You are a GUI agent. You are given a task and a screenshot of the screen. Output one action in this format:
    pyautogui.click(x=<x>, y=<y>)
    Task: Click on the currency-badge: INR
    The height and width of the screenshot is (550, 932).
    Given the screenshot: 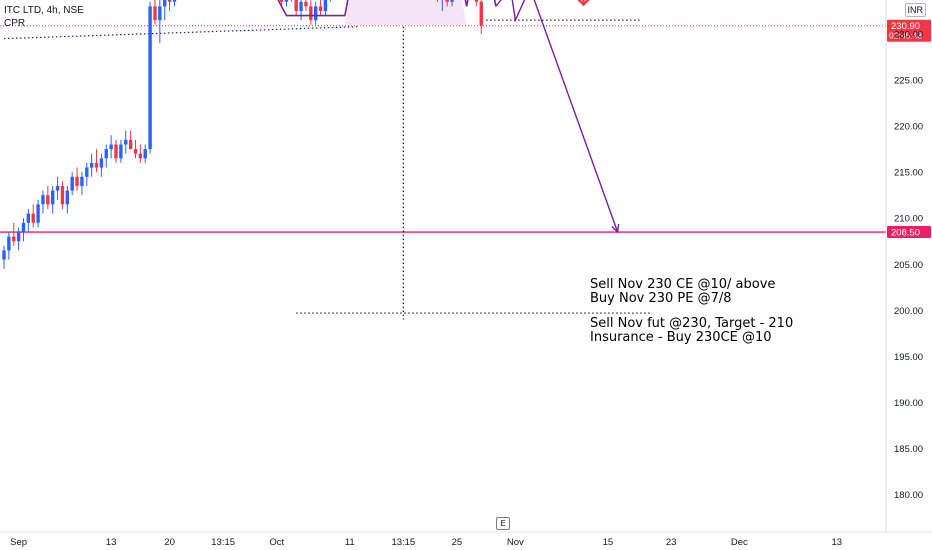 What is the action you would take?
    pyautogui.click(x=915, y=10)
    